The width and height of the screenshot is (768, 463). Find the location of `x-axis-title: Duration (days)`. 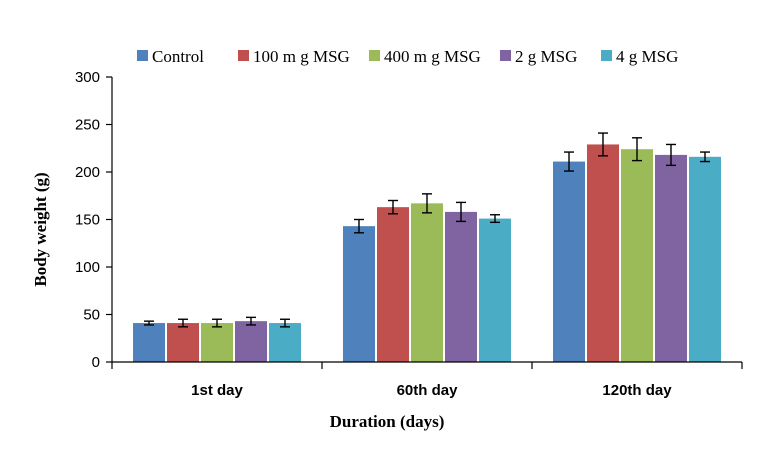

x-axis-title: Duration (days) is located at coordinates (387, 421).